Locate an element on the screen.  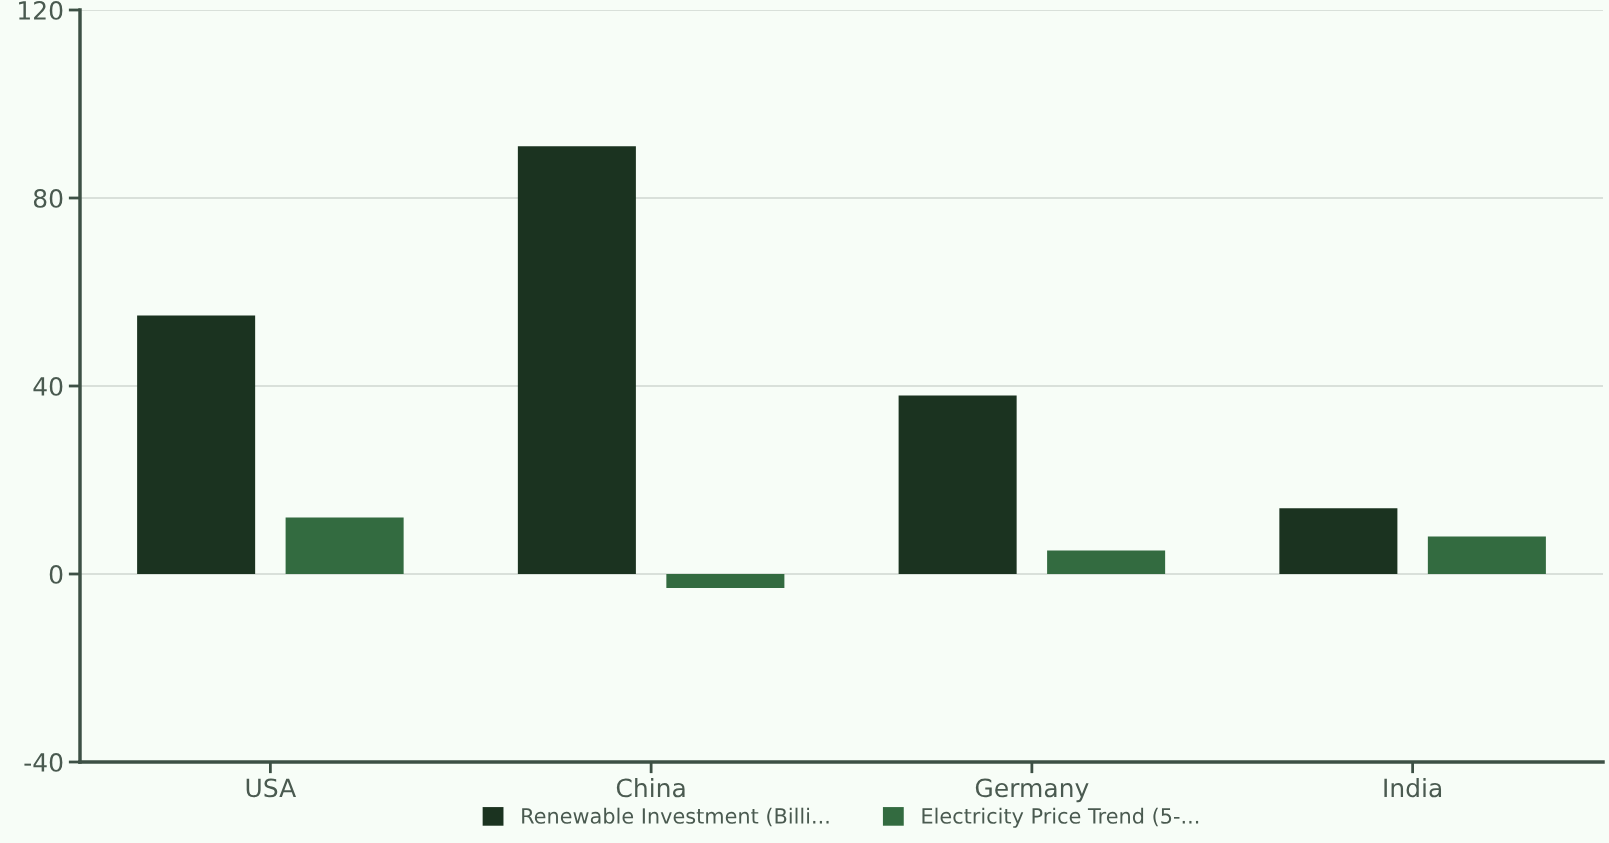
y-tick-label: -40 is located at coordinates (43, 762).